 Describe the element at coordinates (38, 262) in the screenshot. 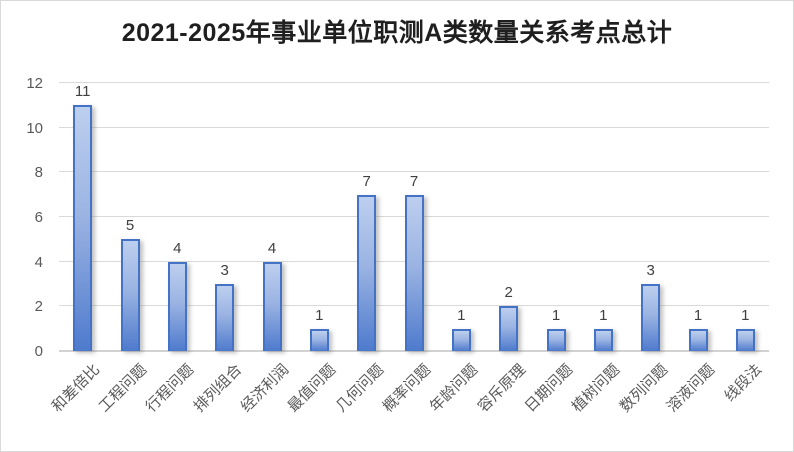

I see `y-tick-label: 4` at that location.